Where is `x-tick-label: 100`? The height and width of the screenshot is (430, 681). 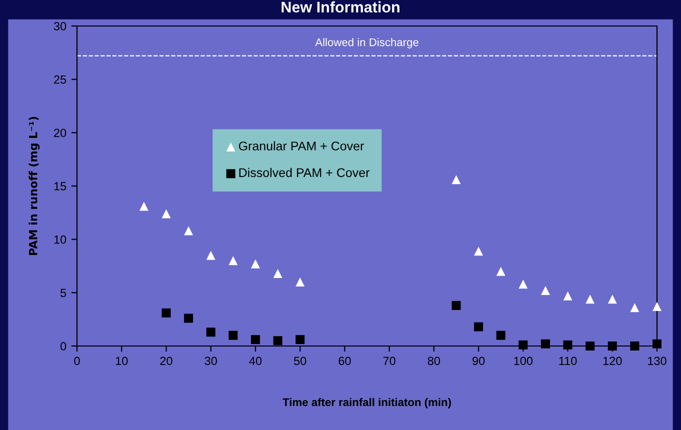 x-tick-label: 100 is located at coordinates (523, 361).